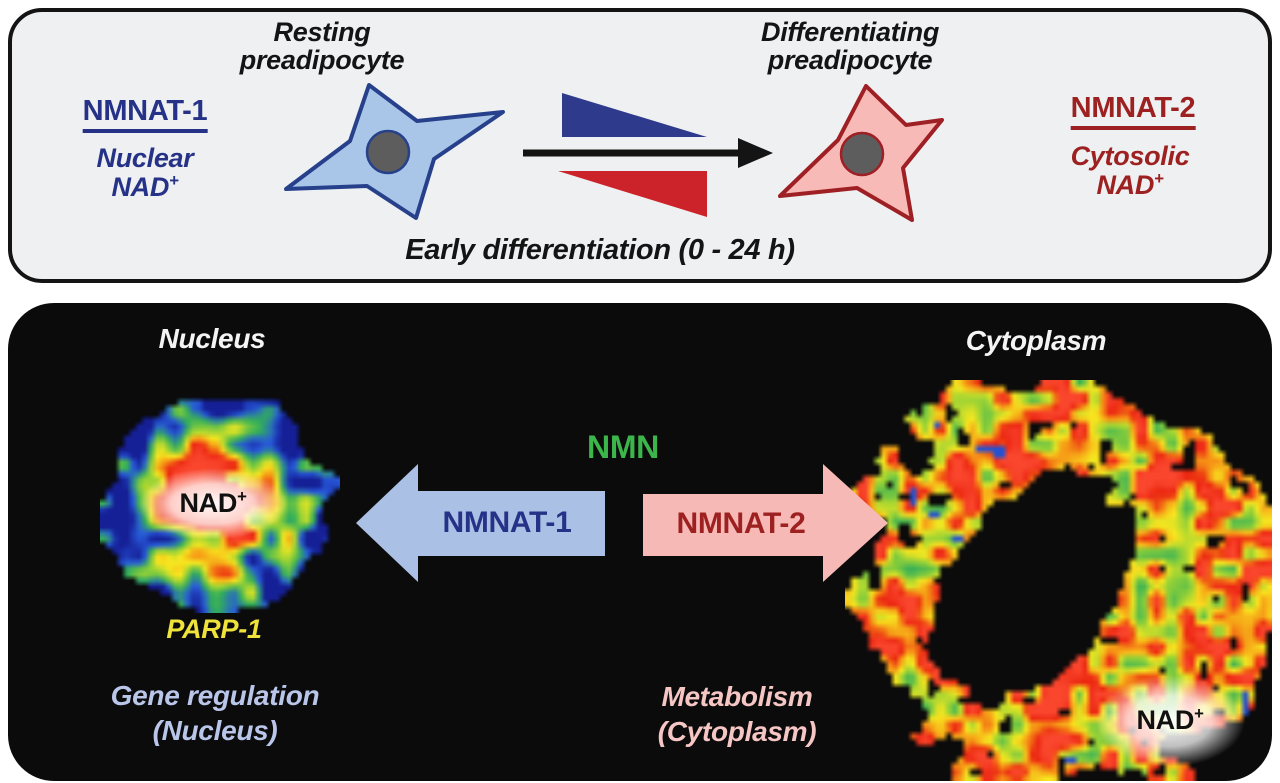 This screenshot has height=783, width=1280. I want to click on resting-preadipocyte-label: Resting preadipocyte, so click(322, 46).